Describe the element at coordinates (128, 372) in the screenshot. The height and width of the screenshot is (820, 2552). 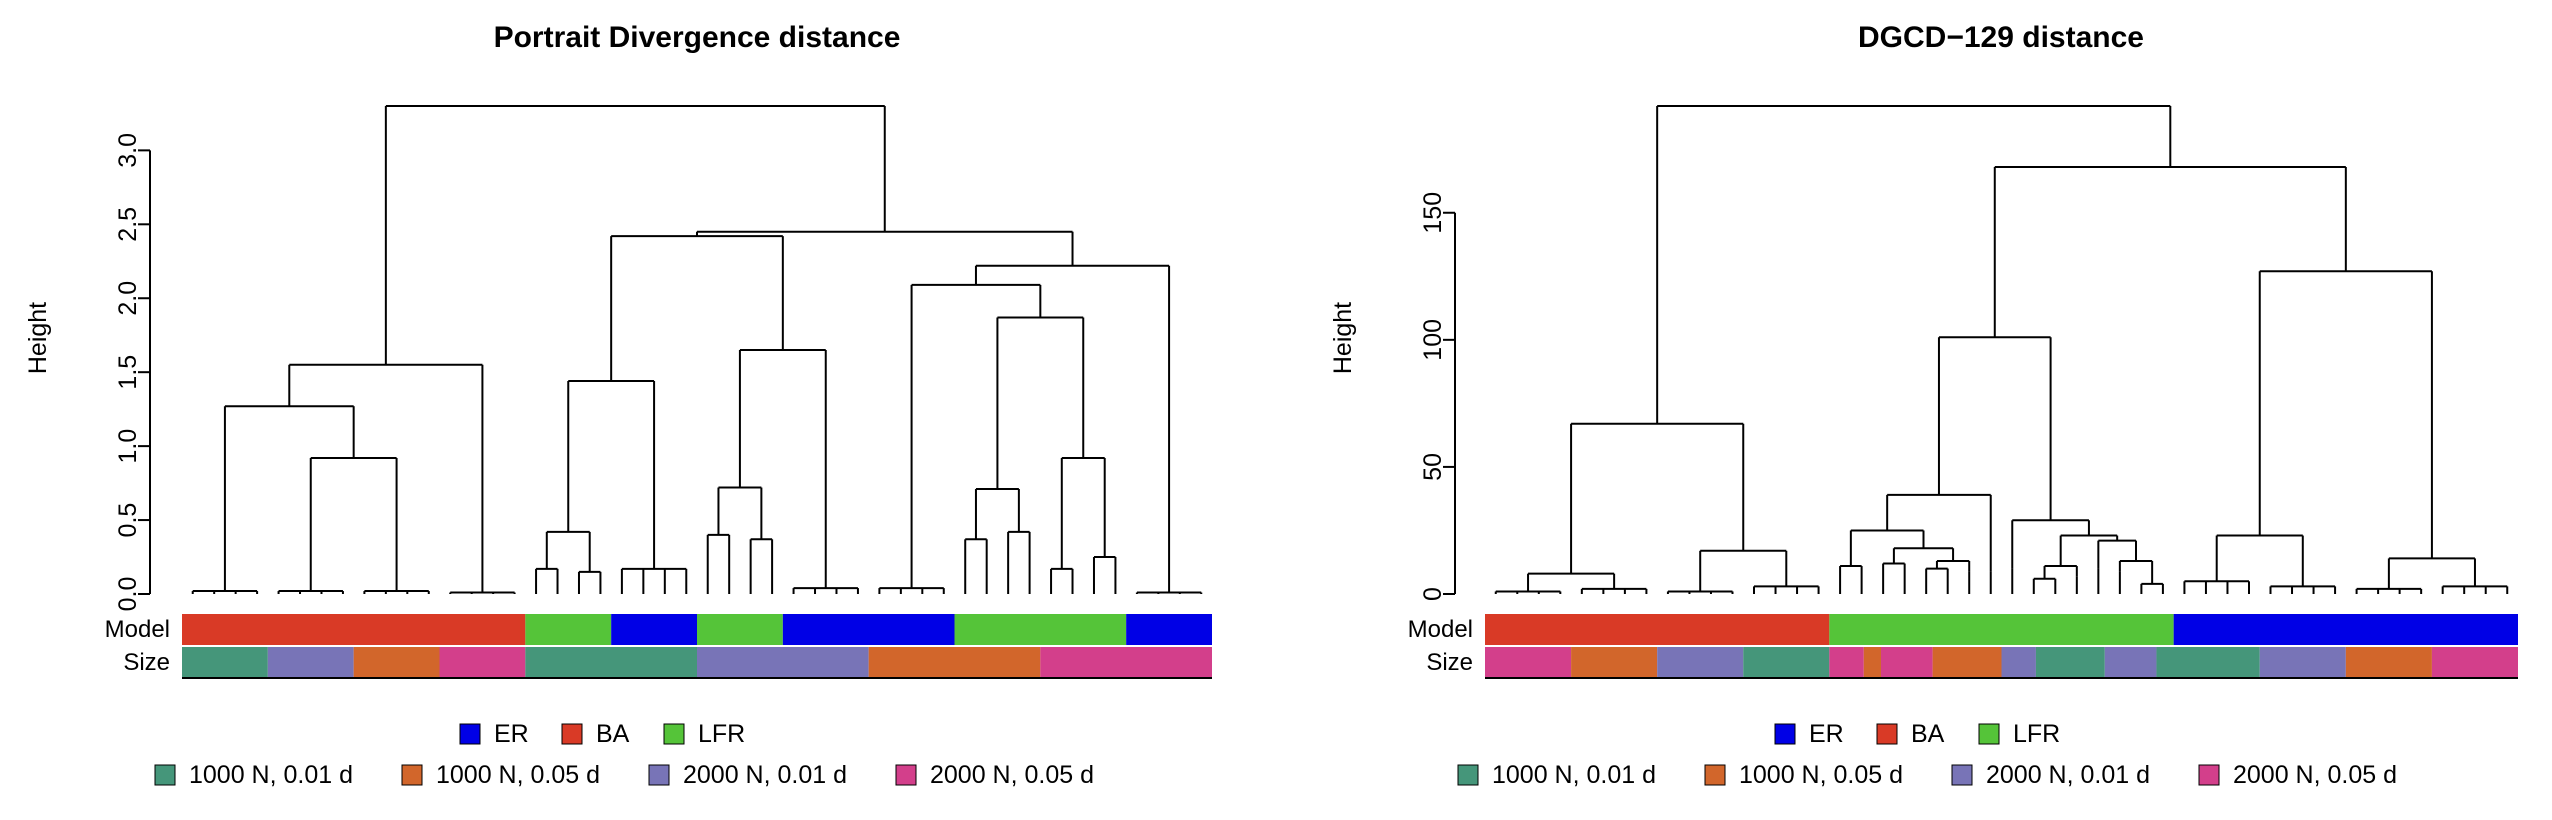
I see `y-tick-label: 1.5` at that location.